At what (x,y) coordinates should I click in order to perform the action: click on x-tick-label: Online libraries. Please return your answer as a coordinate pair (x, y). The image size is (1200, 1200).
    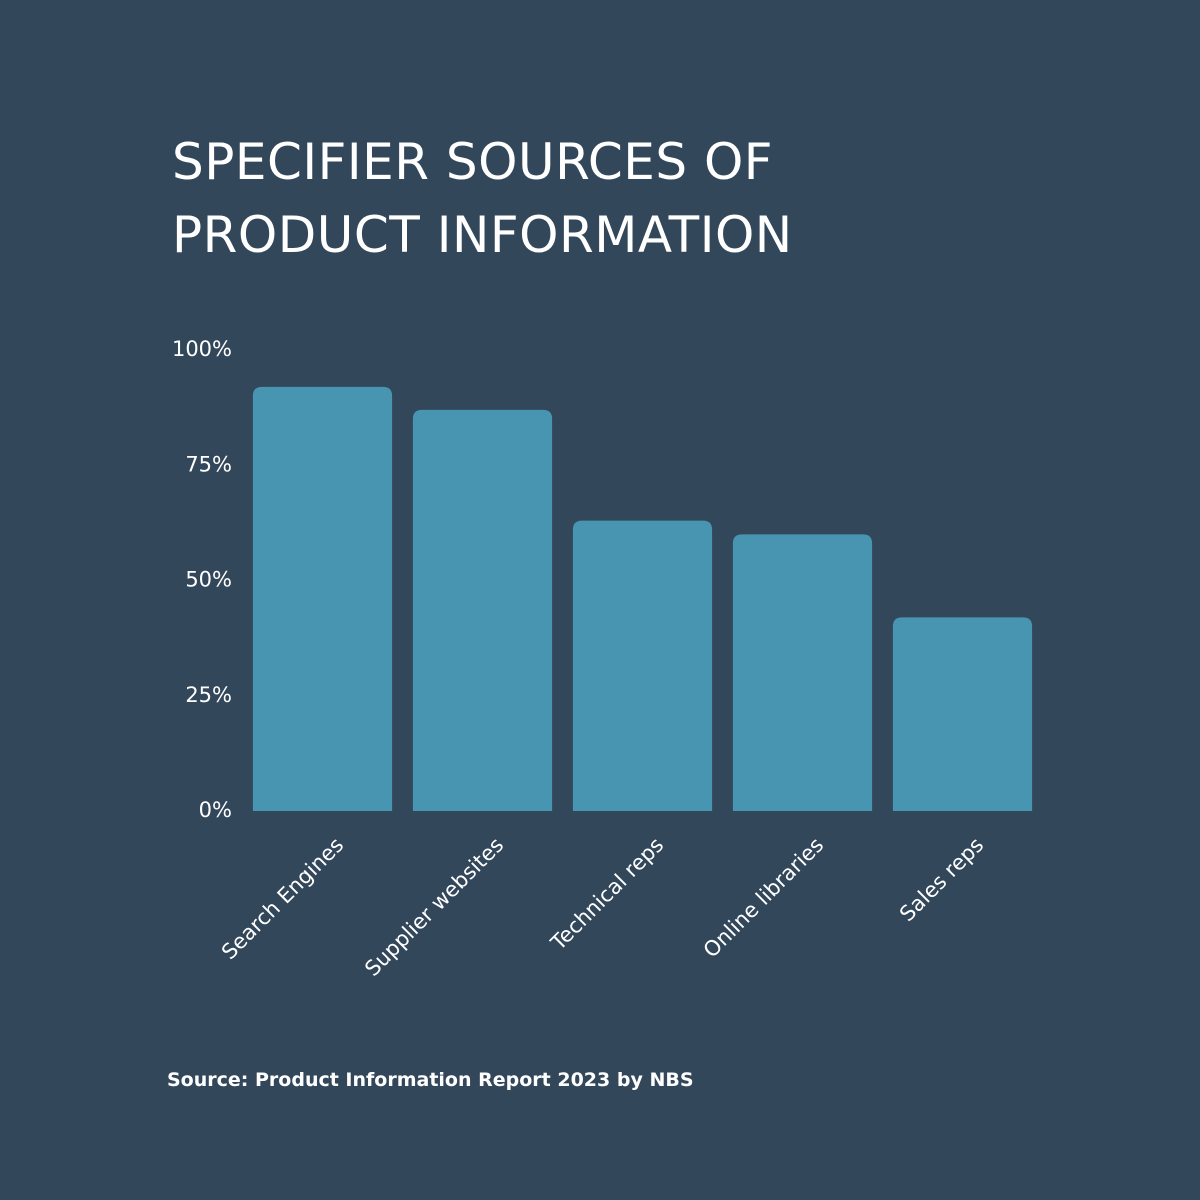
    Looking at the image, I should click on (764, 898).